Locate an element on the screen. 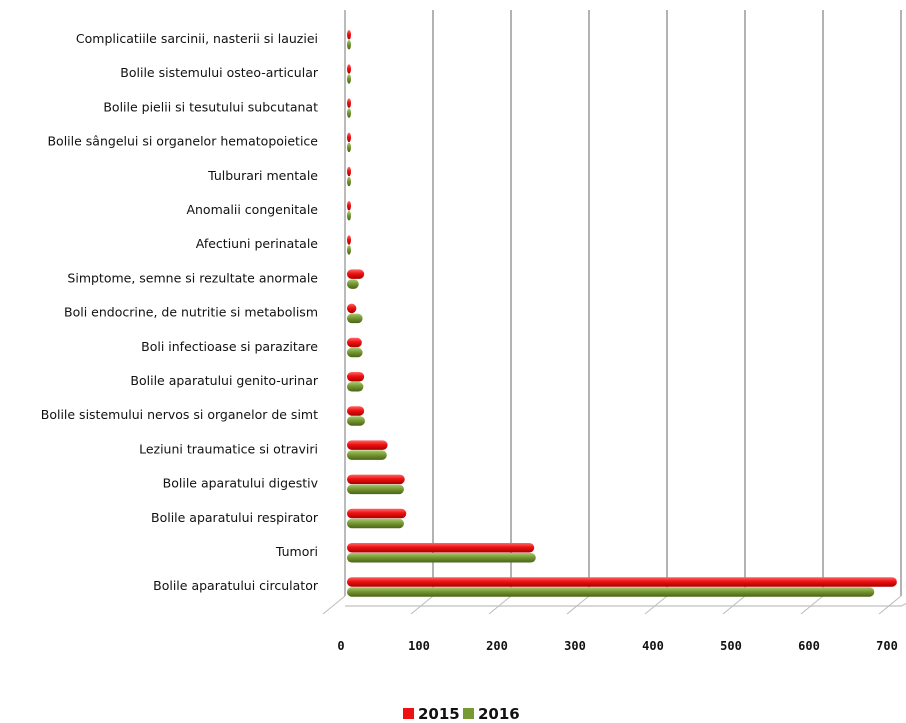  category-label: Bolile aparatului circulator is located at coordinates (236, 585).